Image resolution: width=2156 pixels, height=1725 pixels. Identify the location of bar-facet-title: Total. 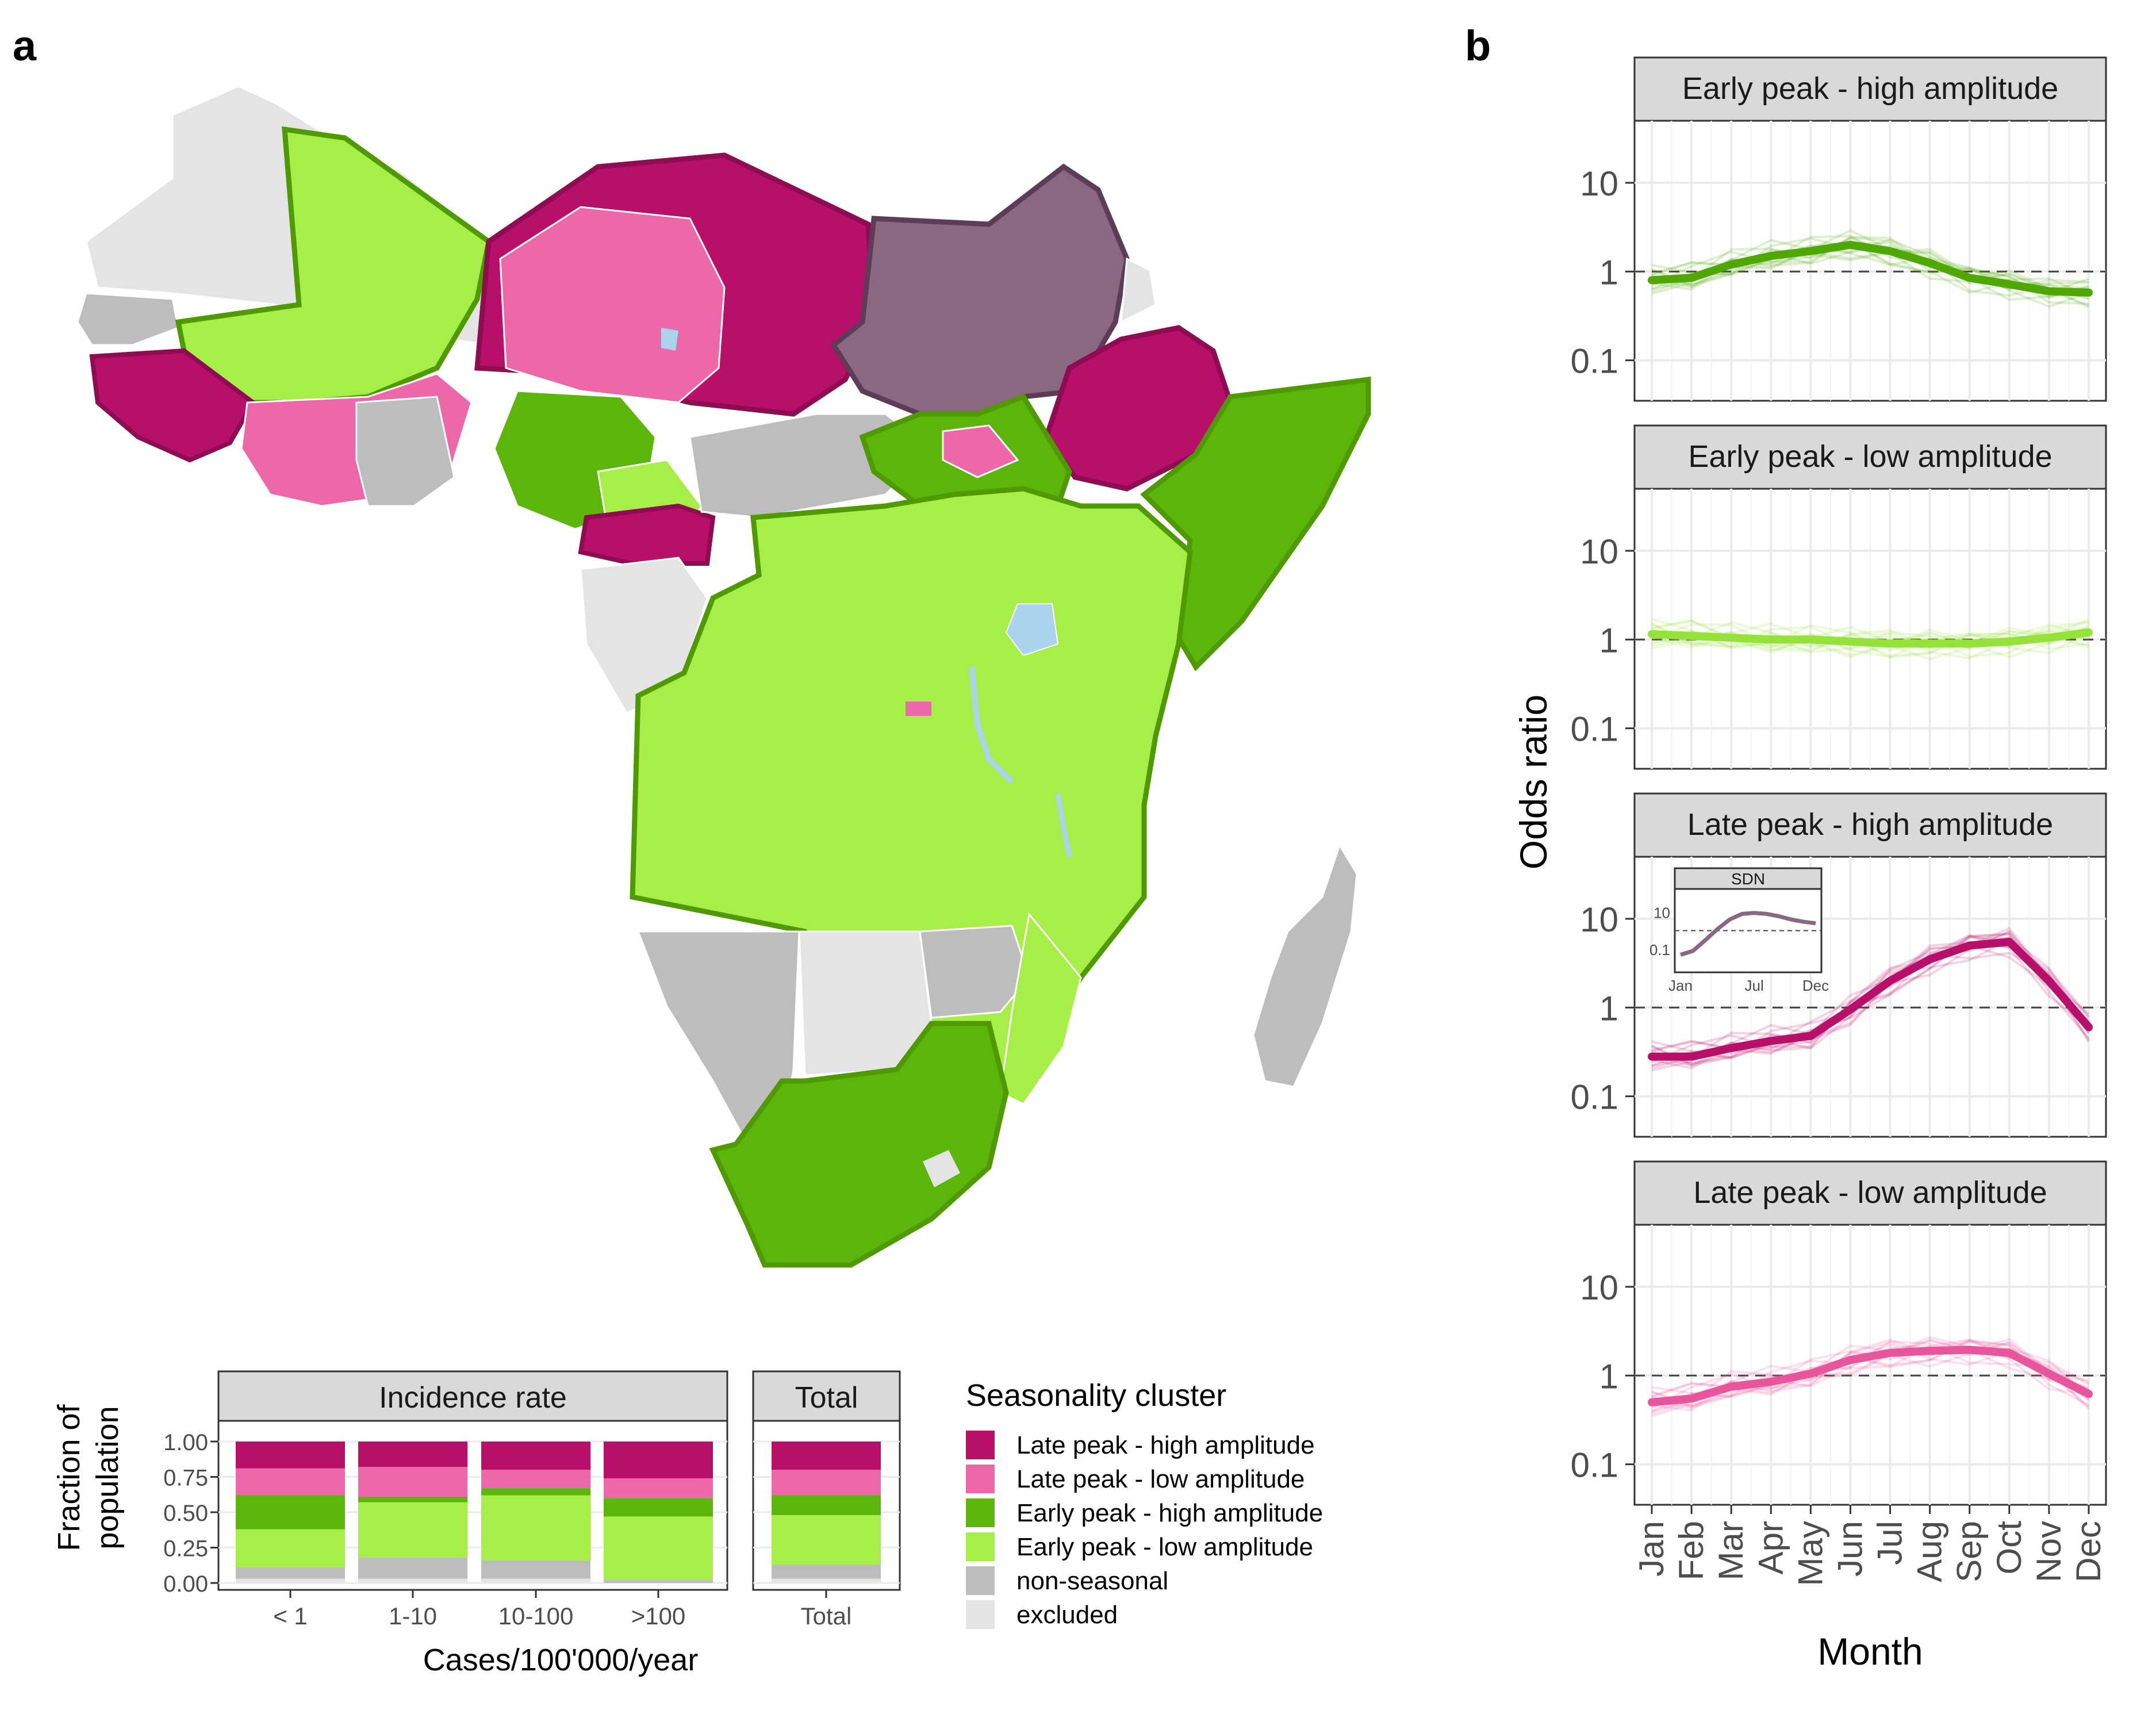
(826, 1397).